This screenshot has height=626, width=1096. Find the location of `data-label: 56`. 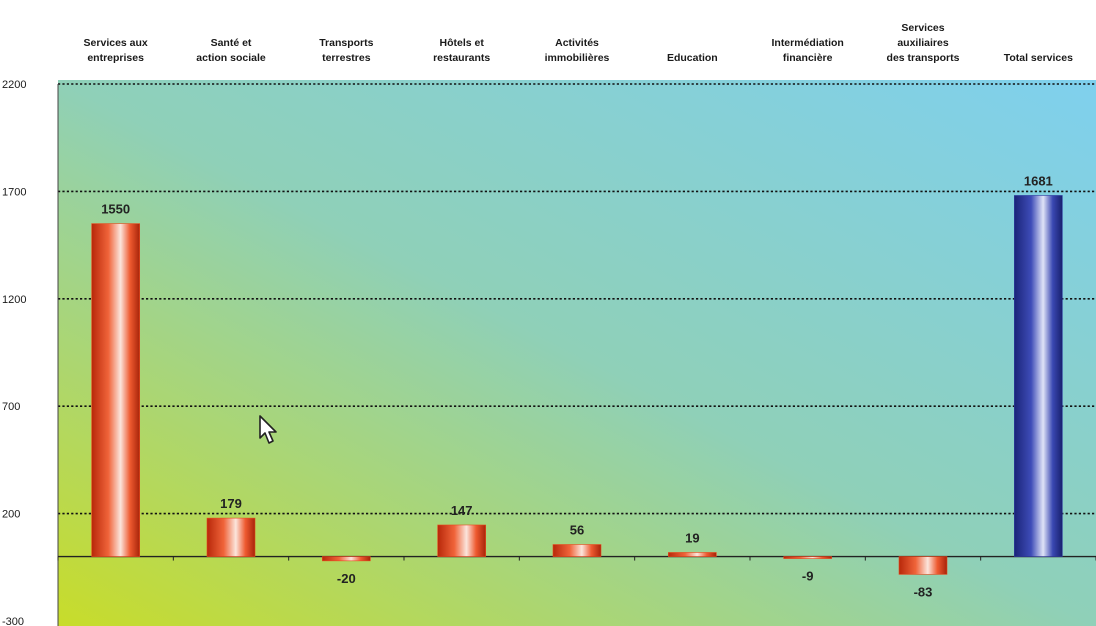

data-label: 56 is located at coordinates (577, 530).